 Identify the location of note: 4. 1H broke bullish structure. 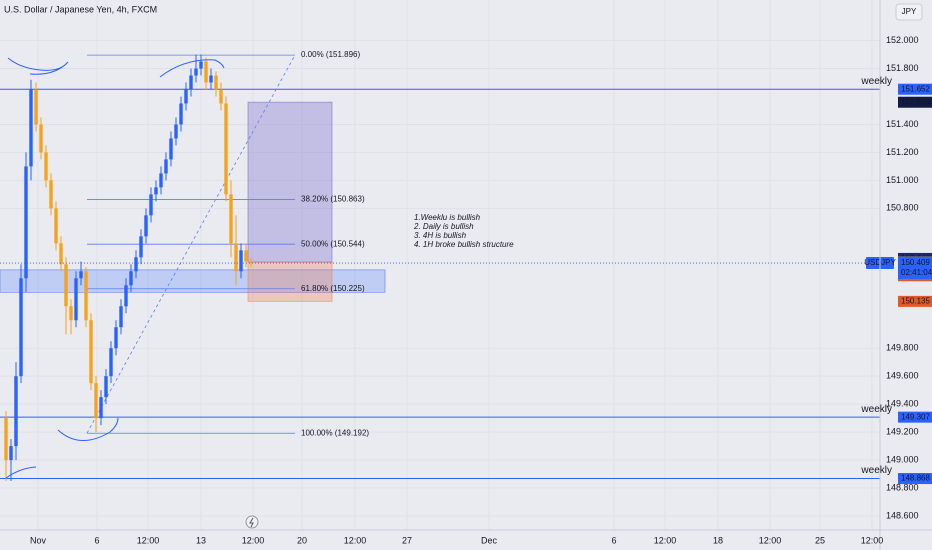
(464, 244).